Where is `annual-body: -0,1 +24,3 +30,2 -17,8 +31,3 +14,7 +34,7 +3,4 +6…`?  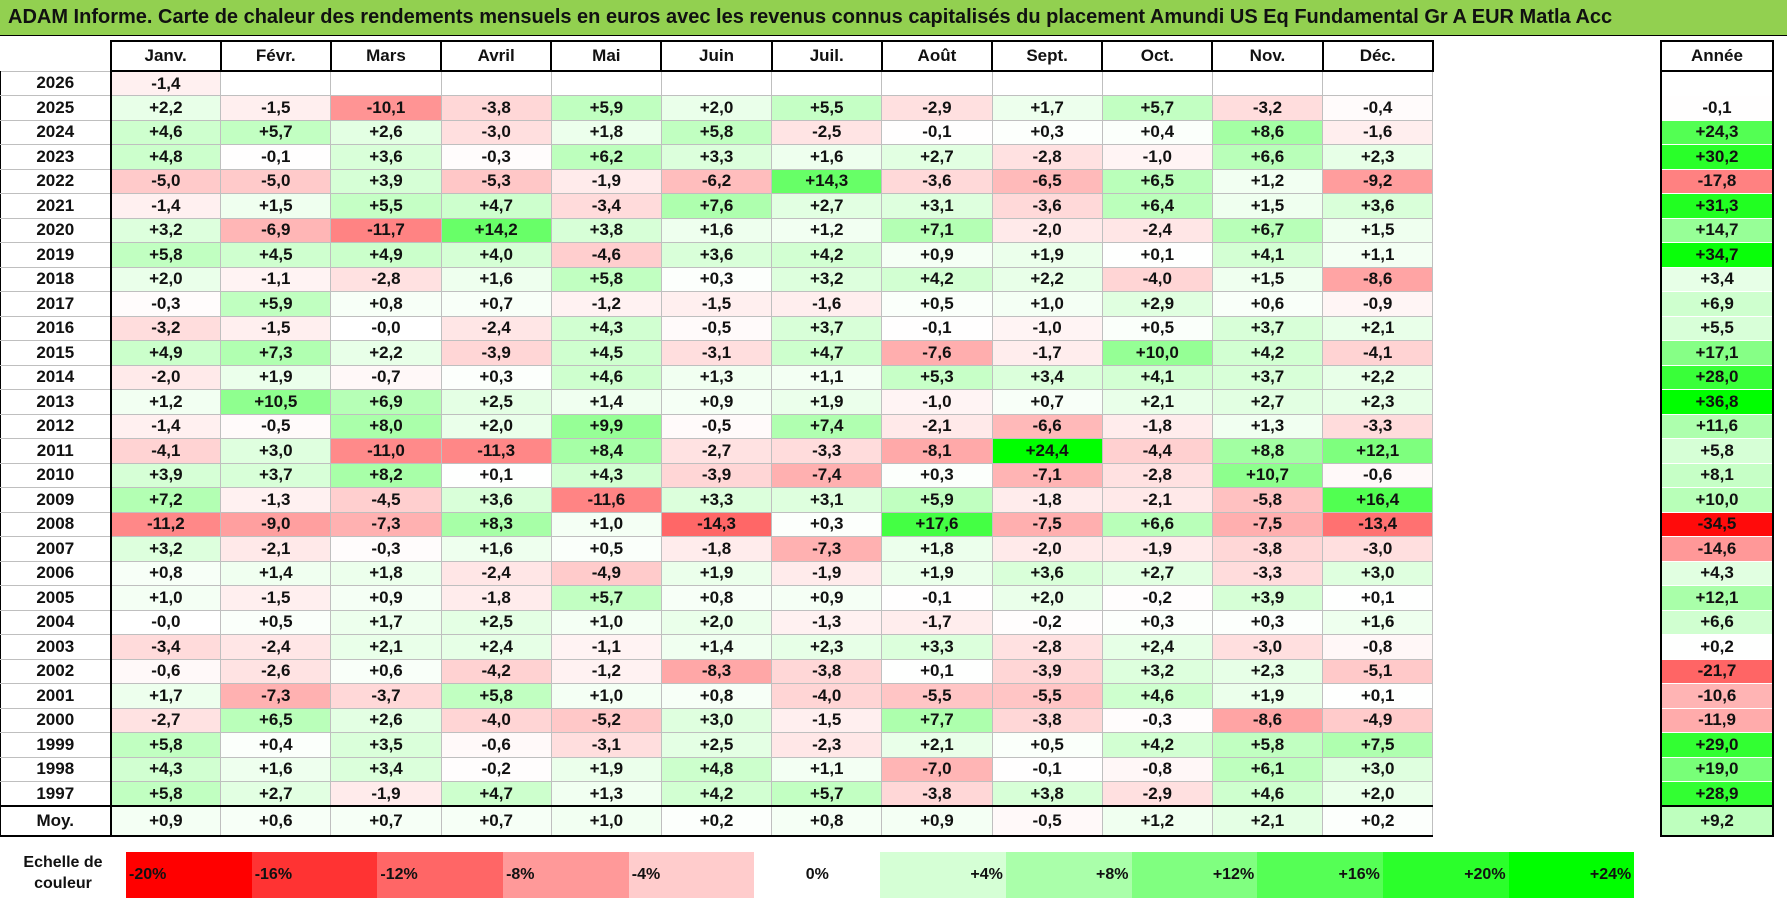
annual-body: -0,1 +24,3 +30,2 -17,8 +31,3 +14,7 +34,7 +3,4 +6… is located at coordinates (1717, 453).